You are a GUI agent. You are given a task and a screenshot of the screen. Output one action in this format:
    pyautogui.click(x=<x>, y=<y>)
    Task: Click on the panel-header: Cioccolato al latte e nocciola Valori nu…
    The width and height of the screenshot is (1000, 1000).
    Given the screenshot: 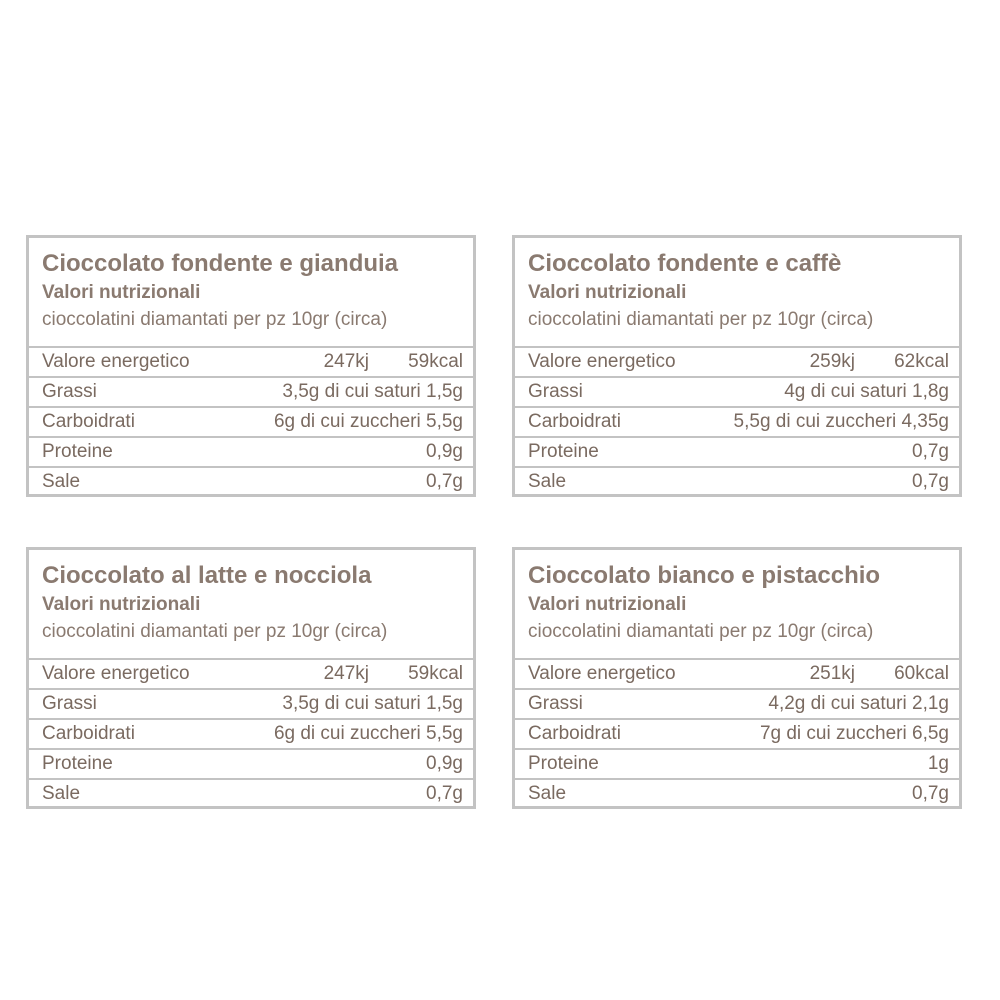 What is the action you would take?
    pyautogui.click(x=252, y=603)
    